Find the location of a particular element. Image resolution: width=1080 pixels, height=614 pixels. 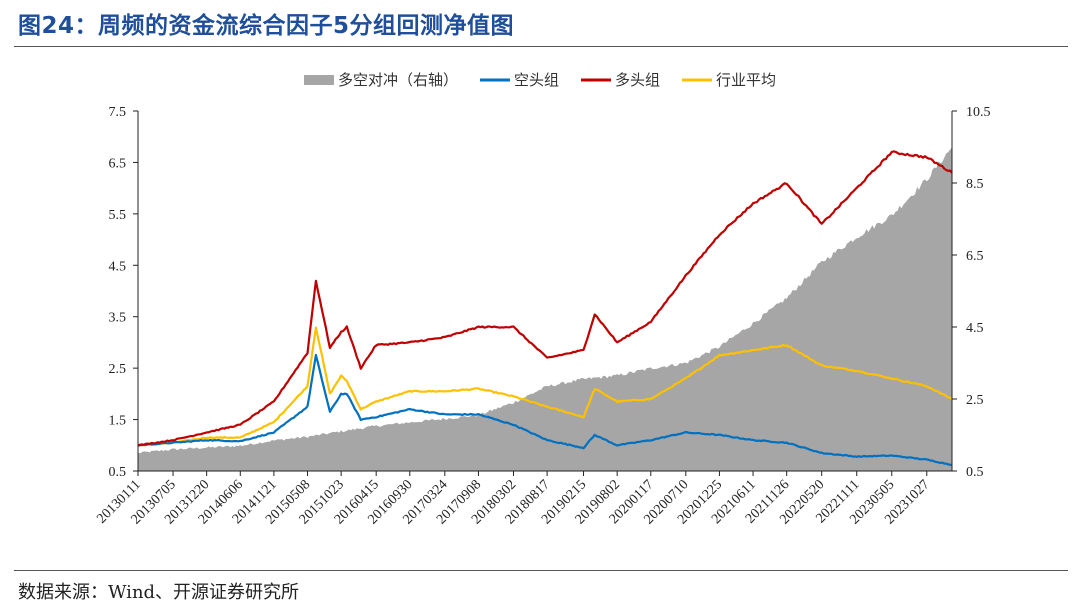

left-y-tick-label: 1.5 is located at coordinates (118, 421).